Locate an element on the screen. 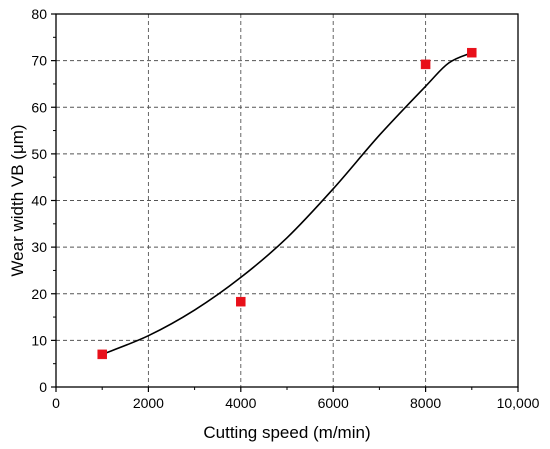  x-tick-label: 2000 is located at coordinates (148, 403).